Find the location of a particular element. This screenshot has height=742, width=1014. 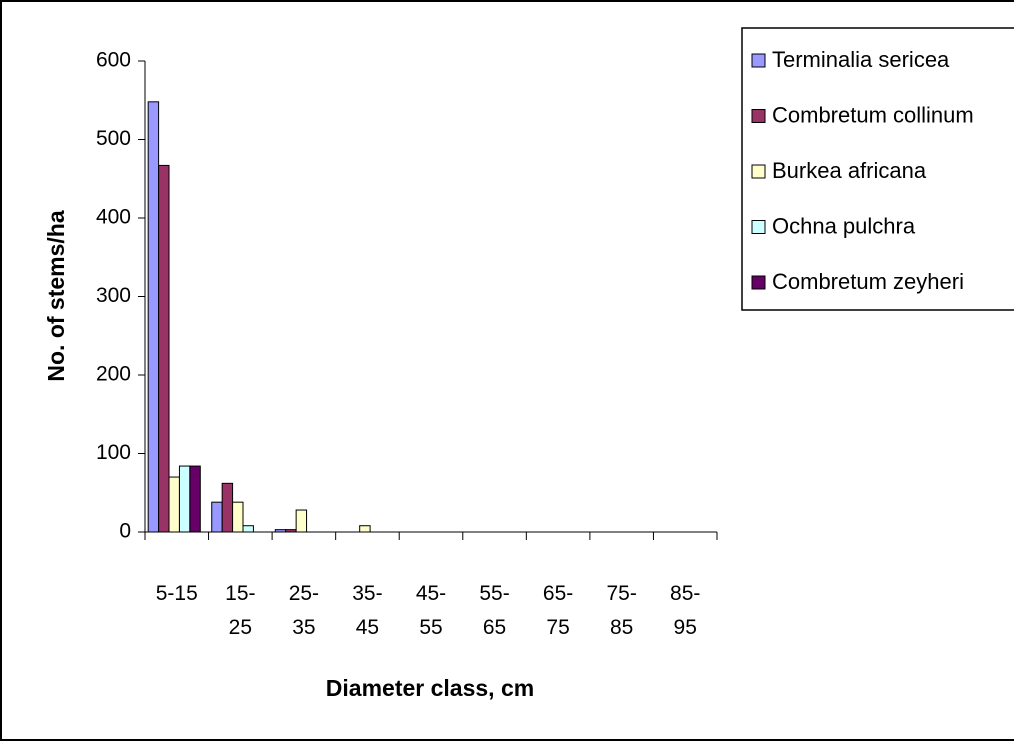

x-tick-label: 85-95 is located at coordinates (685, 610).